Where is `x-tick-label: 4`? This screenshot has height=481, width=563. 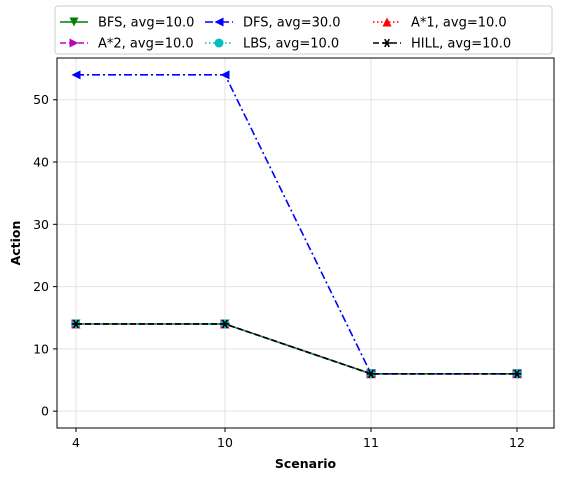 x-tick-label: 4 is located at coordinates (76, 442).